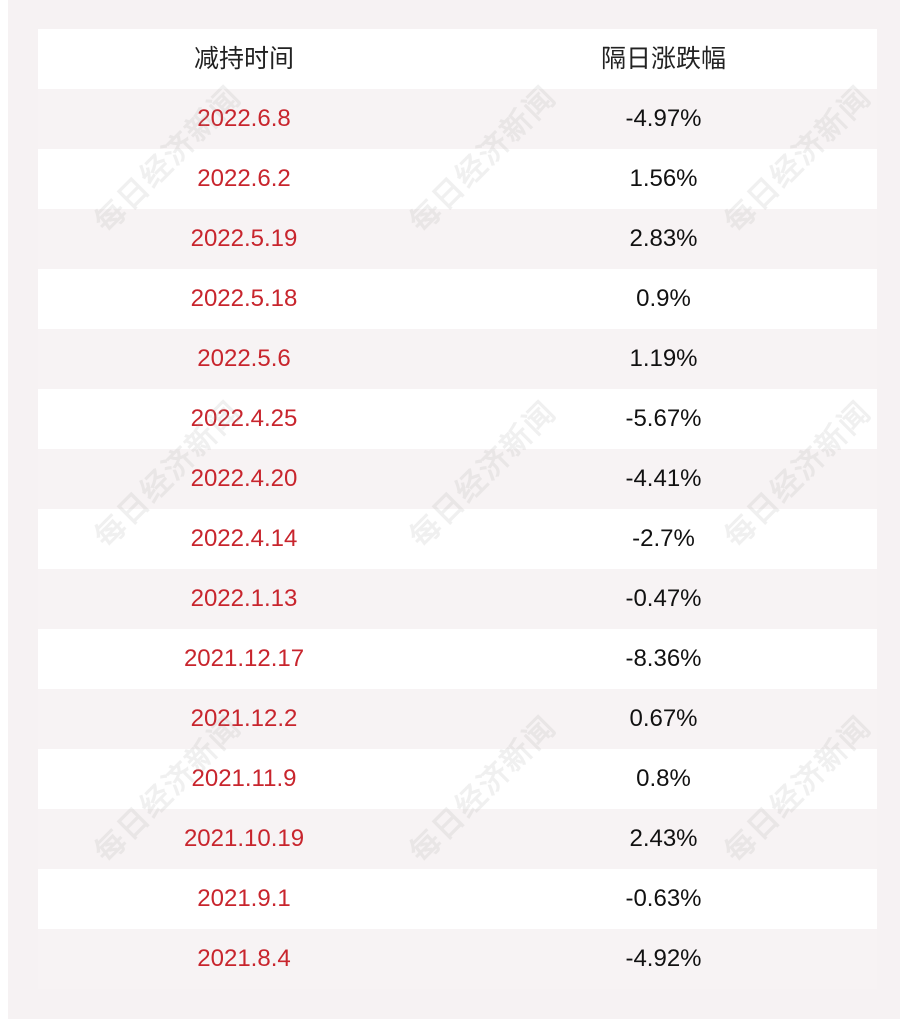 This screenshot has width=900, height=1019. Describe the element at coordinates (244, 238) in the screenshot. I see `reduction-date: 2022.5.19` at that location.